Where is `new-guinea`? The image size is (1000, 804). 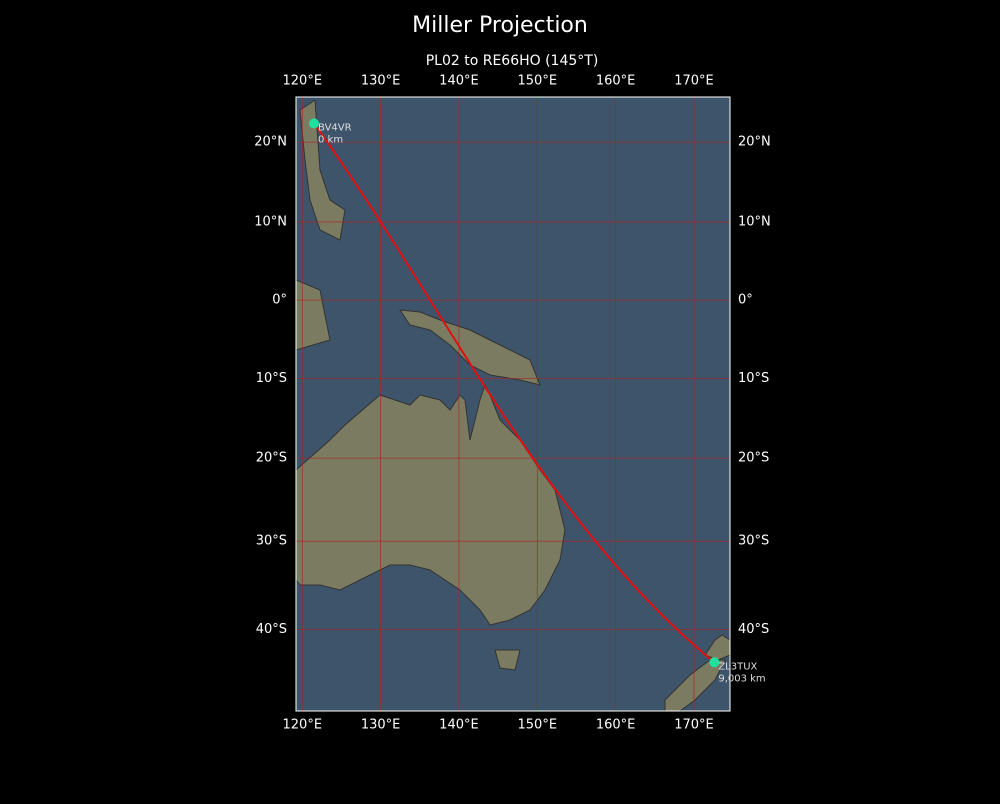 new-guinea is located at coordinates (469, 347).